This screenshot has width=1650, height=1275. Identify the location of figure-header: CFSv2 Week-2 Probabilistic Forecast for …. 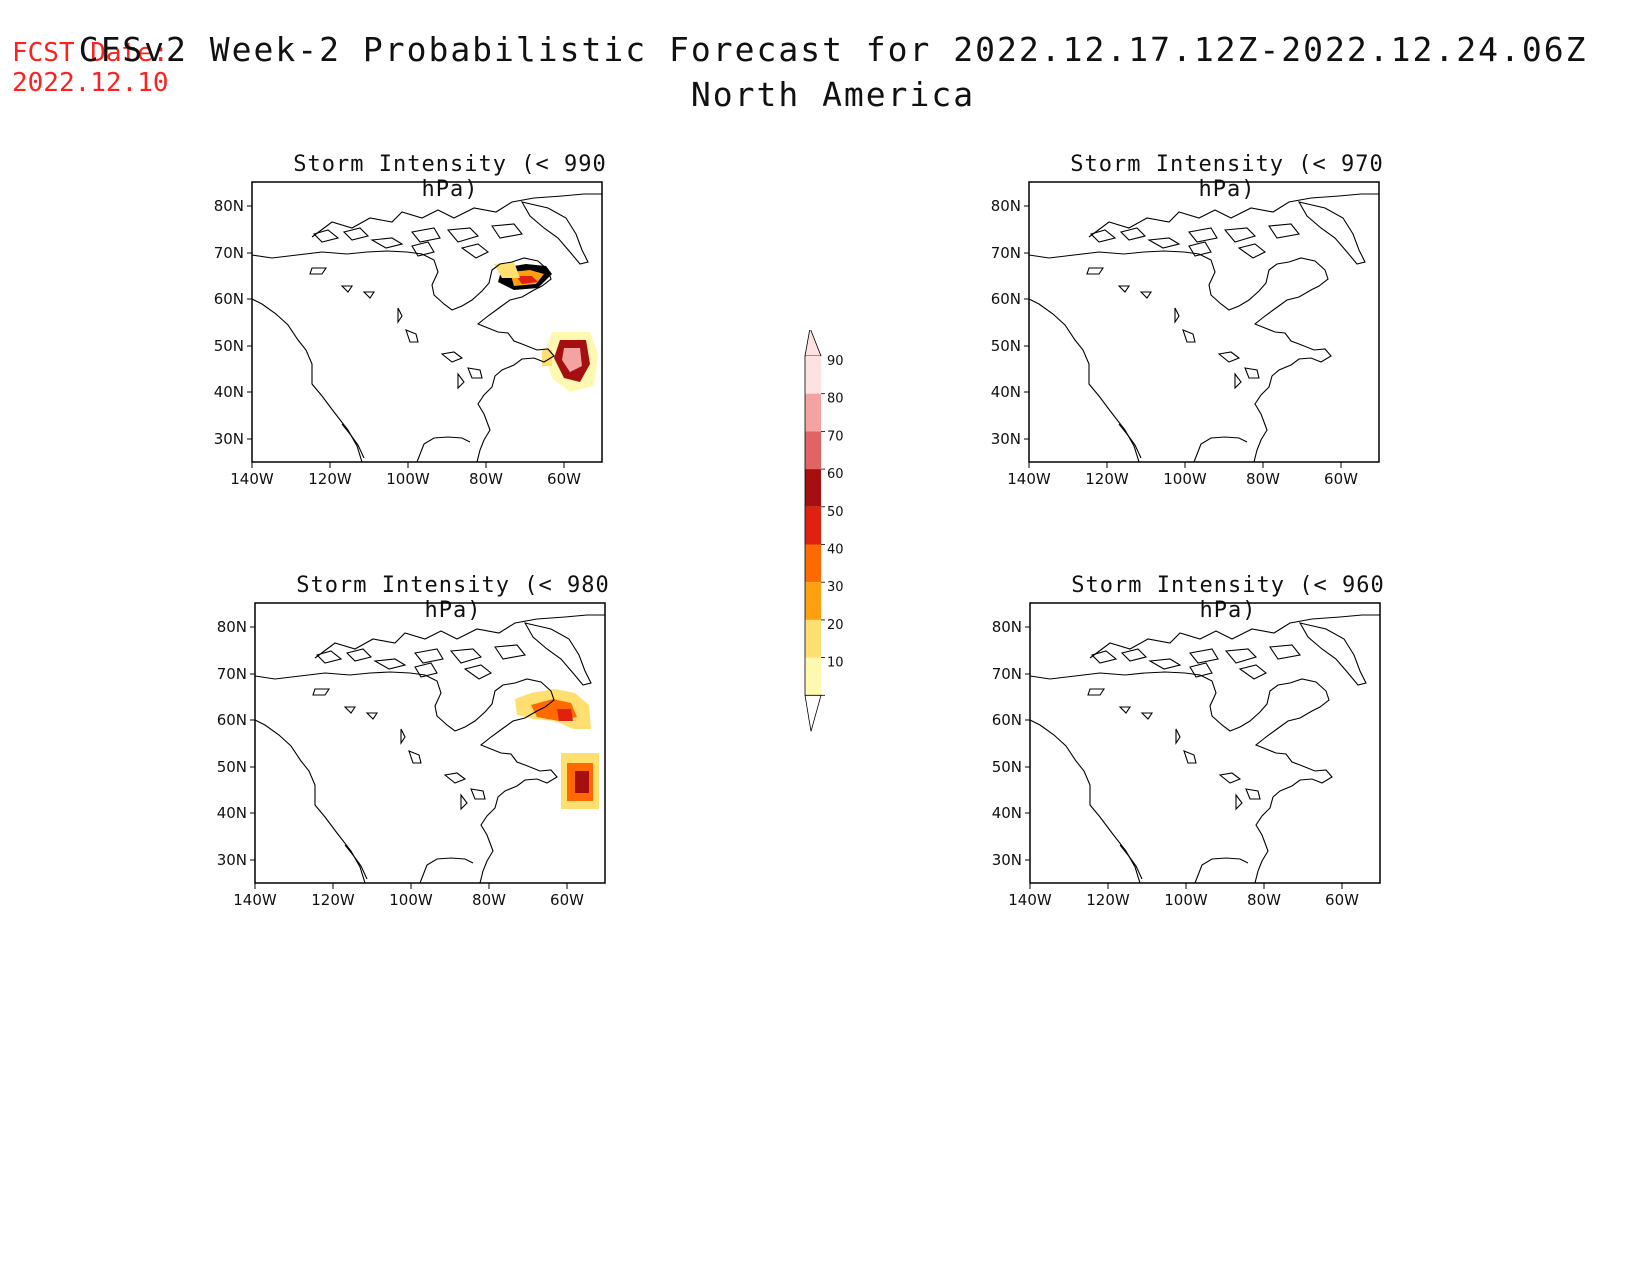
(825, 72).